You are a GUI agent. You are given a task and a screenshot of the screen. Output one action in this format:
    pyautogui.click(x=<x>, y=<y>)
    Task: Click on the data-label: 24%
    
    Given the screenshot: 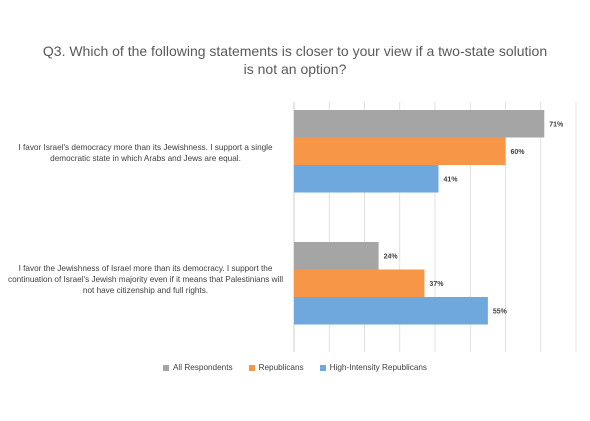 What is the action you would take?
    pyautogui.click(x=391, y=256)
    